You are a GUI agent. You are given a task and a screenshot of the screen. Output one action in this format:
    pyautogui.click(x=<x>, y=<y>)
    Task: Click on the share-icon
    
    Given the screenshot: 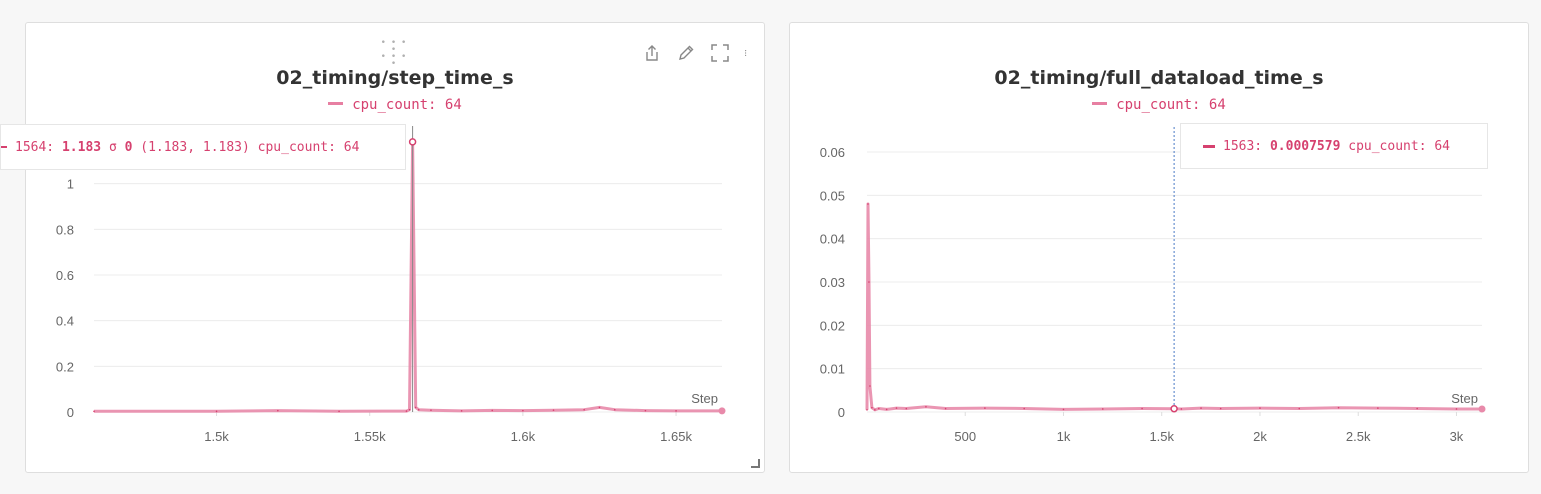 What is the action you would take?
    pyautogui.click(x=652, y=53)
    